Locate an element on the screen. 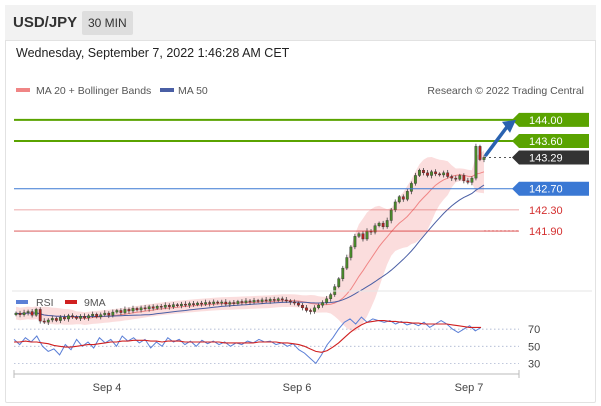 The height and width of the screenshot is (406, 601). forecast-arrow-shaft is located at coordinates (496, 141).